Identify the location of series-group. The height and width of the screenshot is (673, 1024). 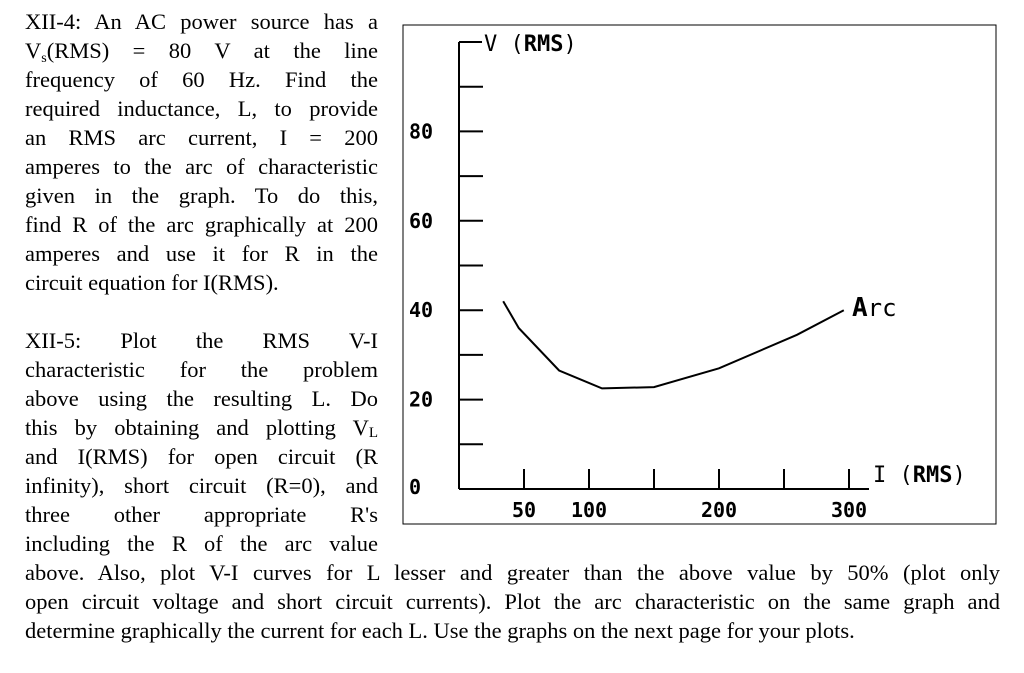
(673, 345).